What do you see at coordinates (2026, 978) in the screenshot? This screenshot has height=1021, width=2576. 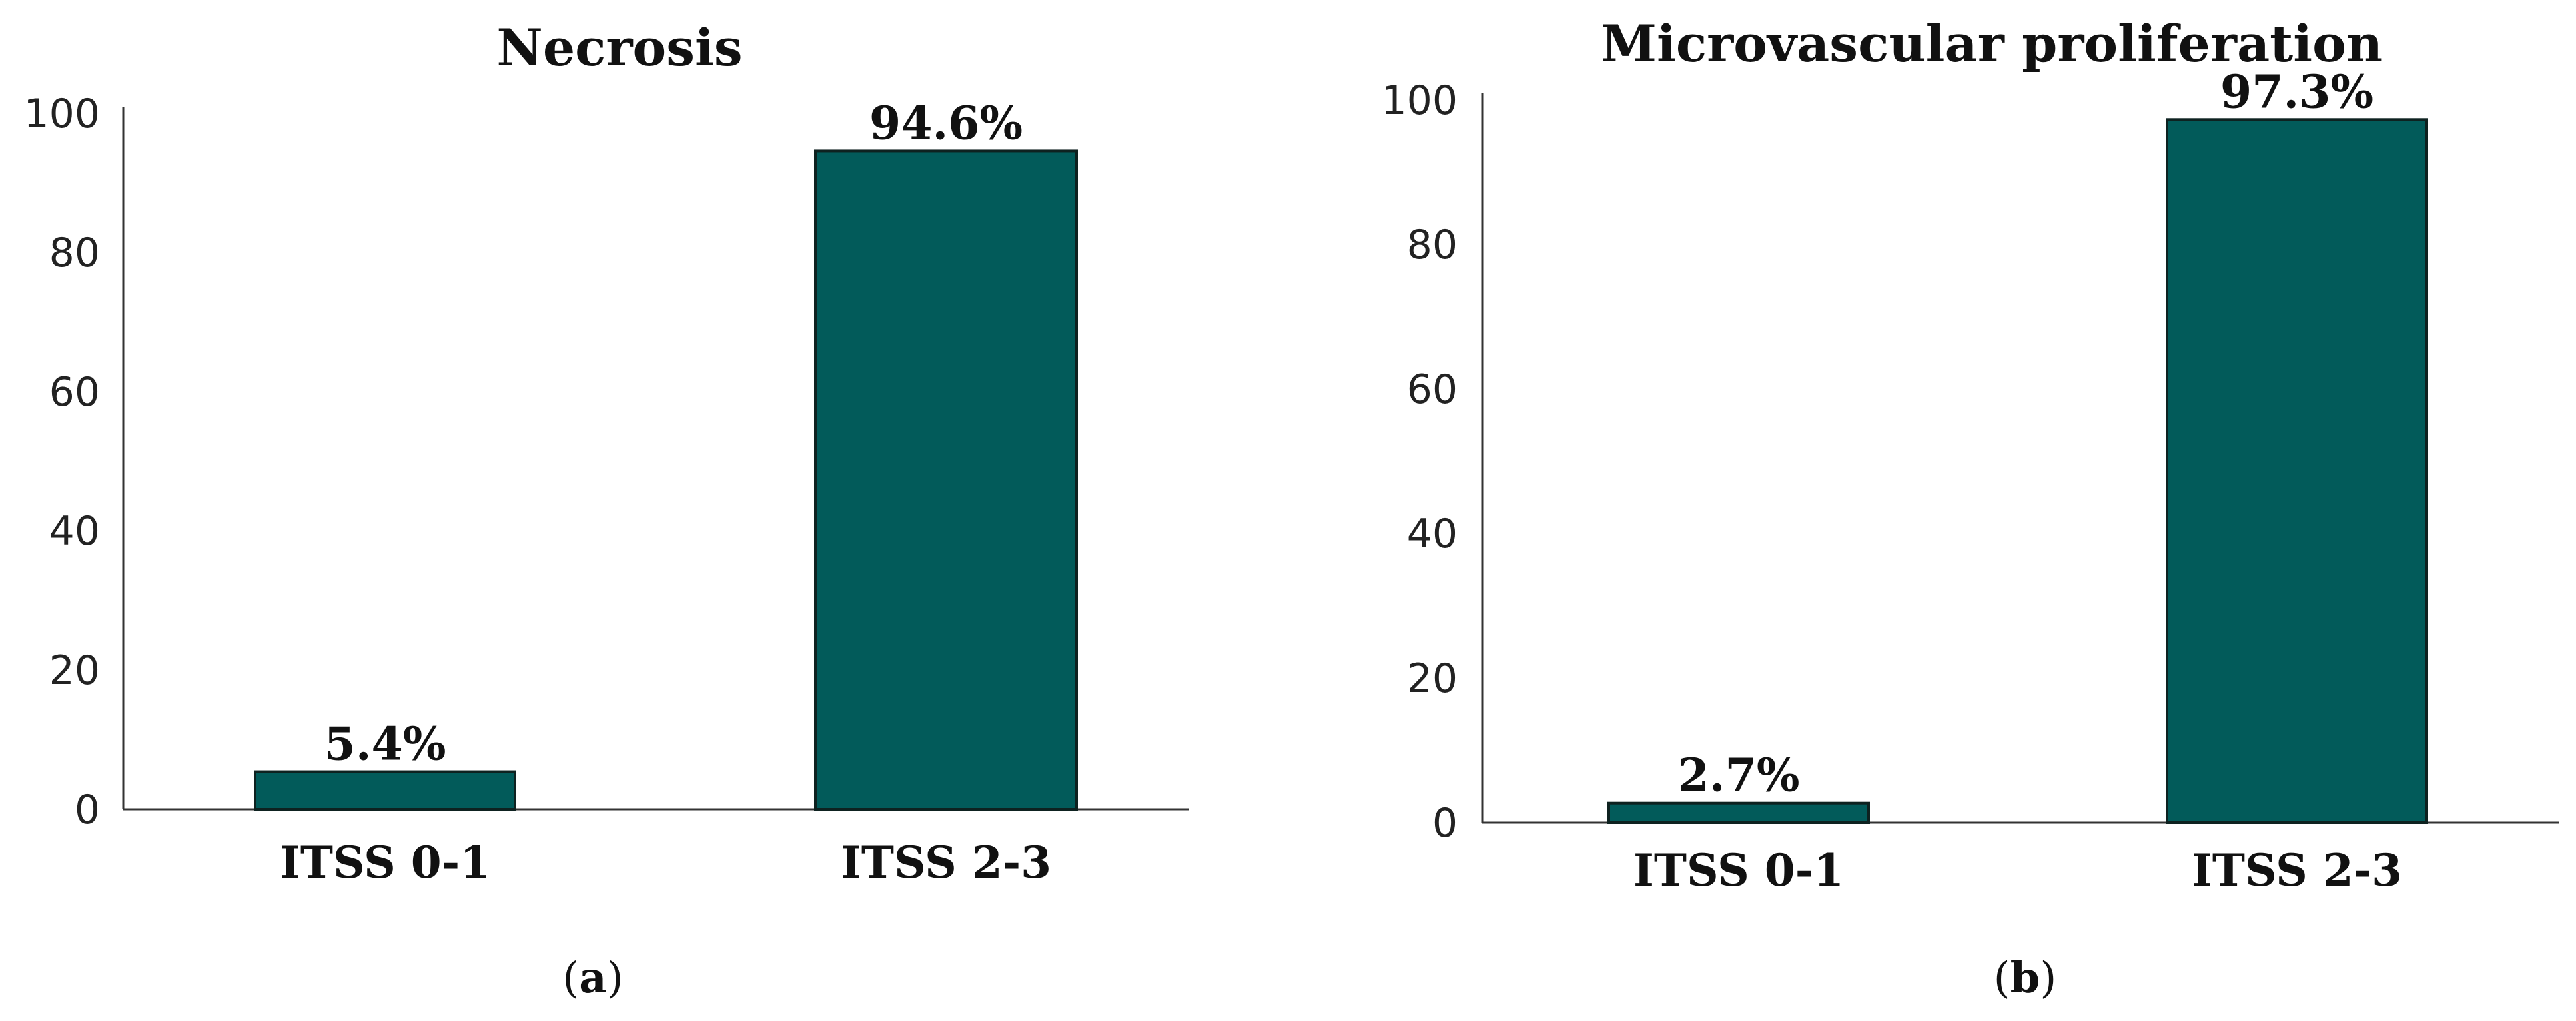 I see `panel-label-b: (b)` at bounding box center [2026, 978].